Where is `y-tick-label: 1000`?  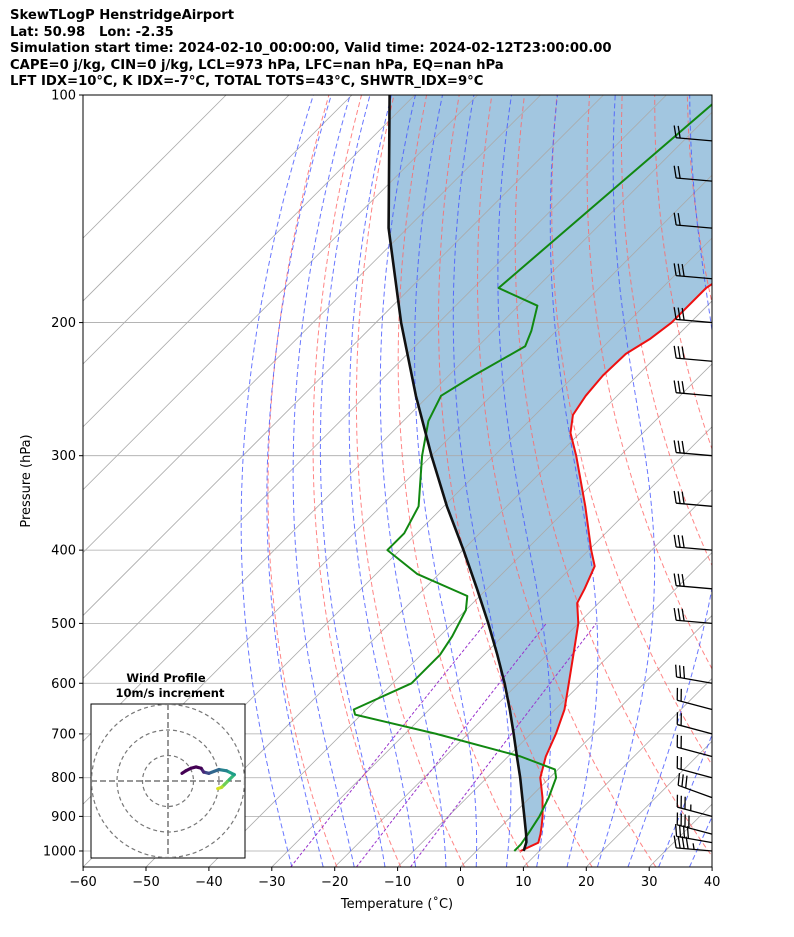 y-tick-label: 1000 is located at coordinates (59, 851).